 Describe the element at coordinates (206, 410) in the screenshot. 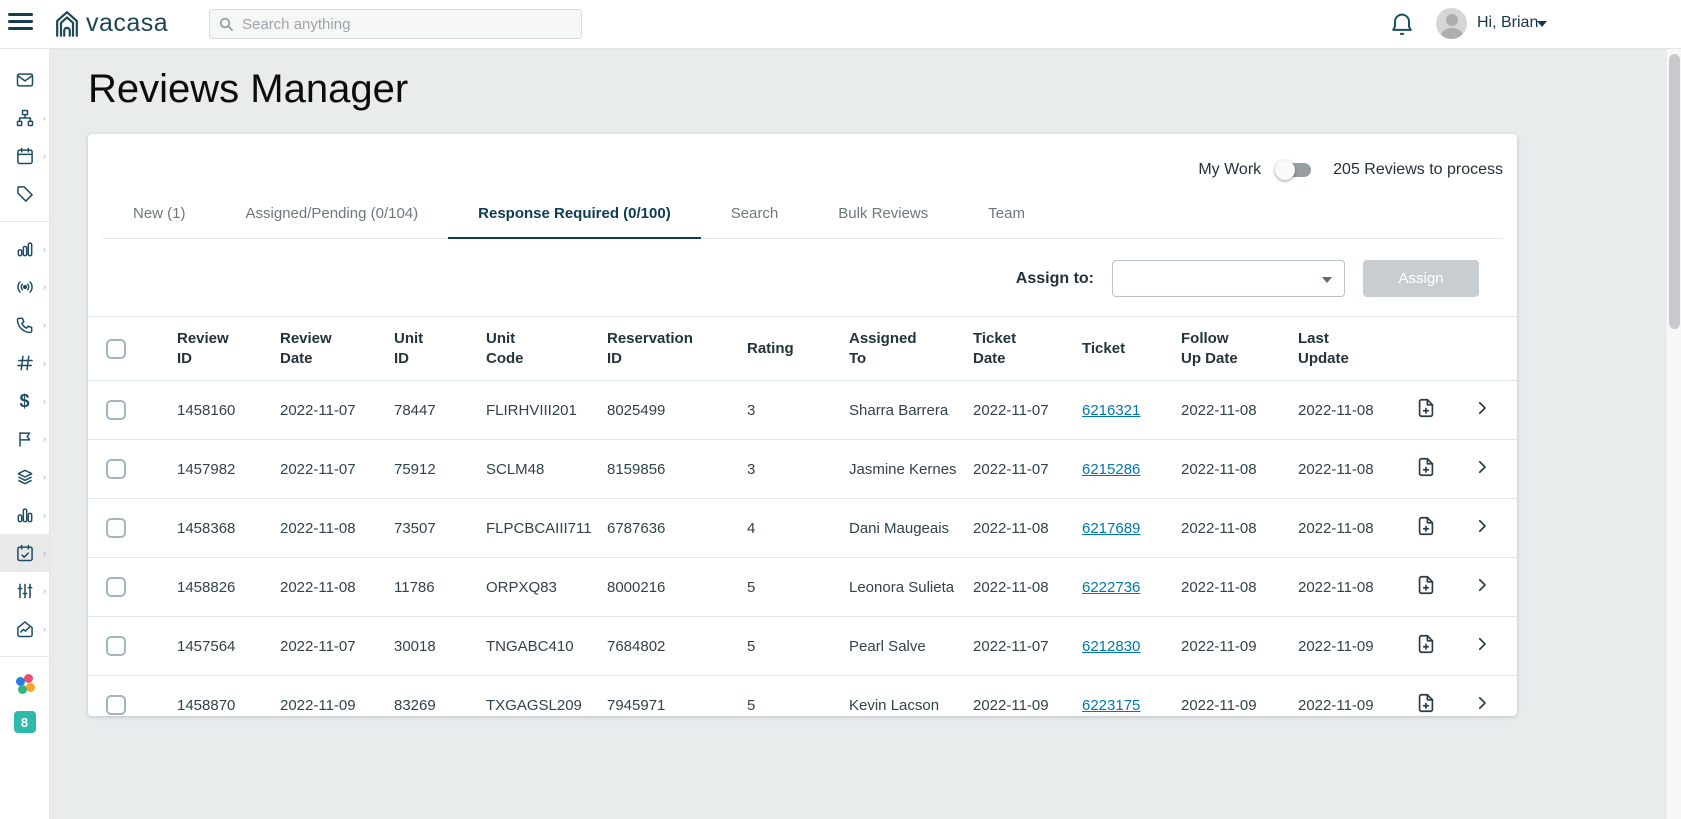

I see `cell-review-id: 1458160` at that location.